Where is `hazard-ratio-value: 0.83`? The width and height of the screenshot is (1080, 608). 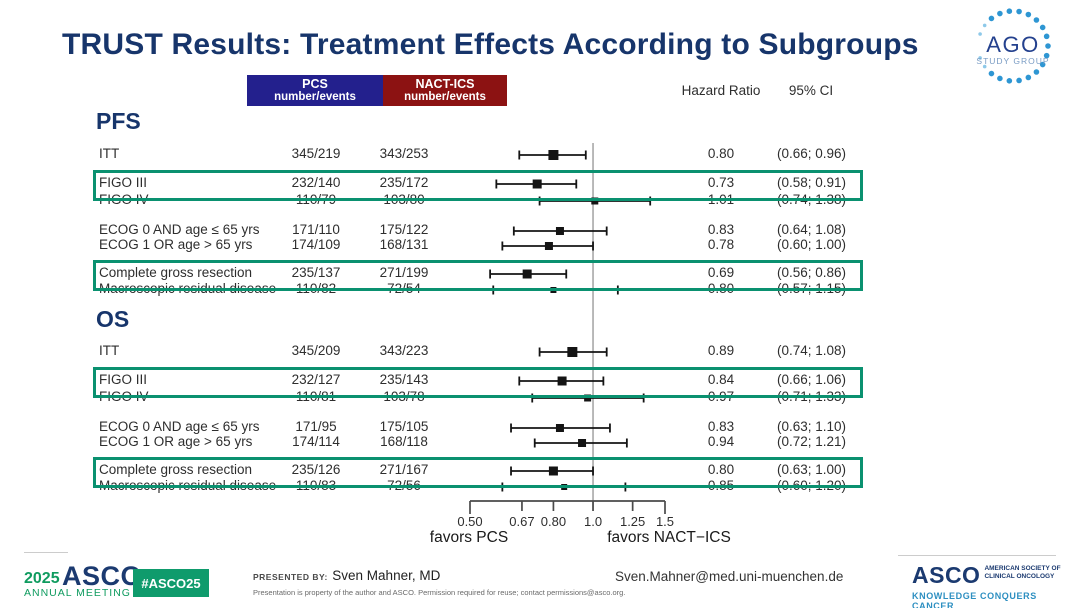
hazard-ratio-value: 0.83 is located at coordinates (721, 229).